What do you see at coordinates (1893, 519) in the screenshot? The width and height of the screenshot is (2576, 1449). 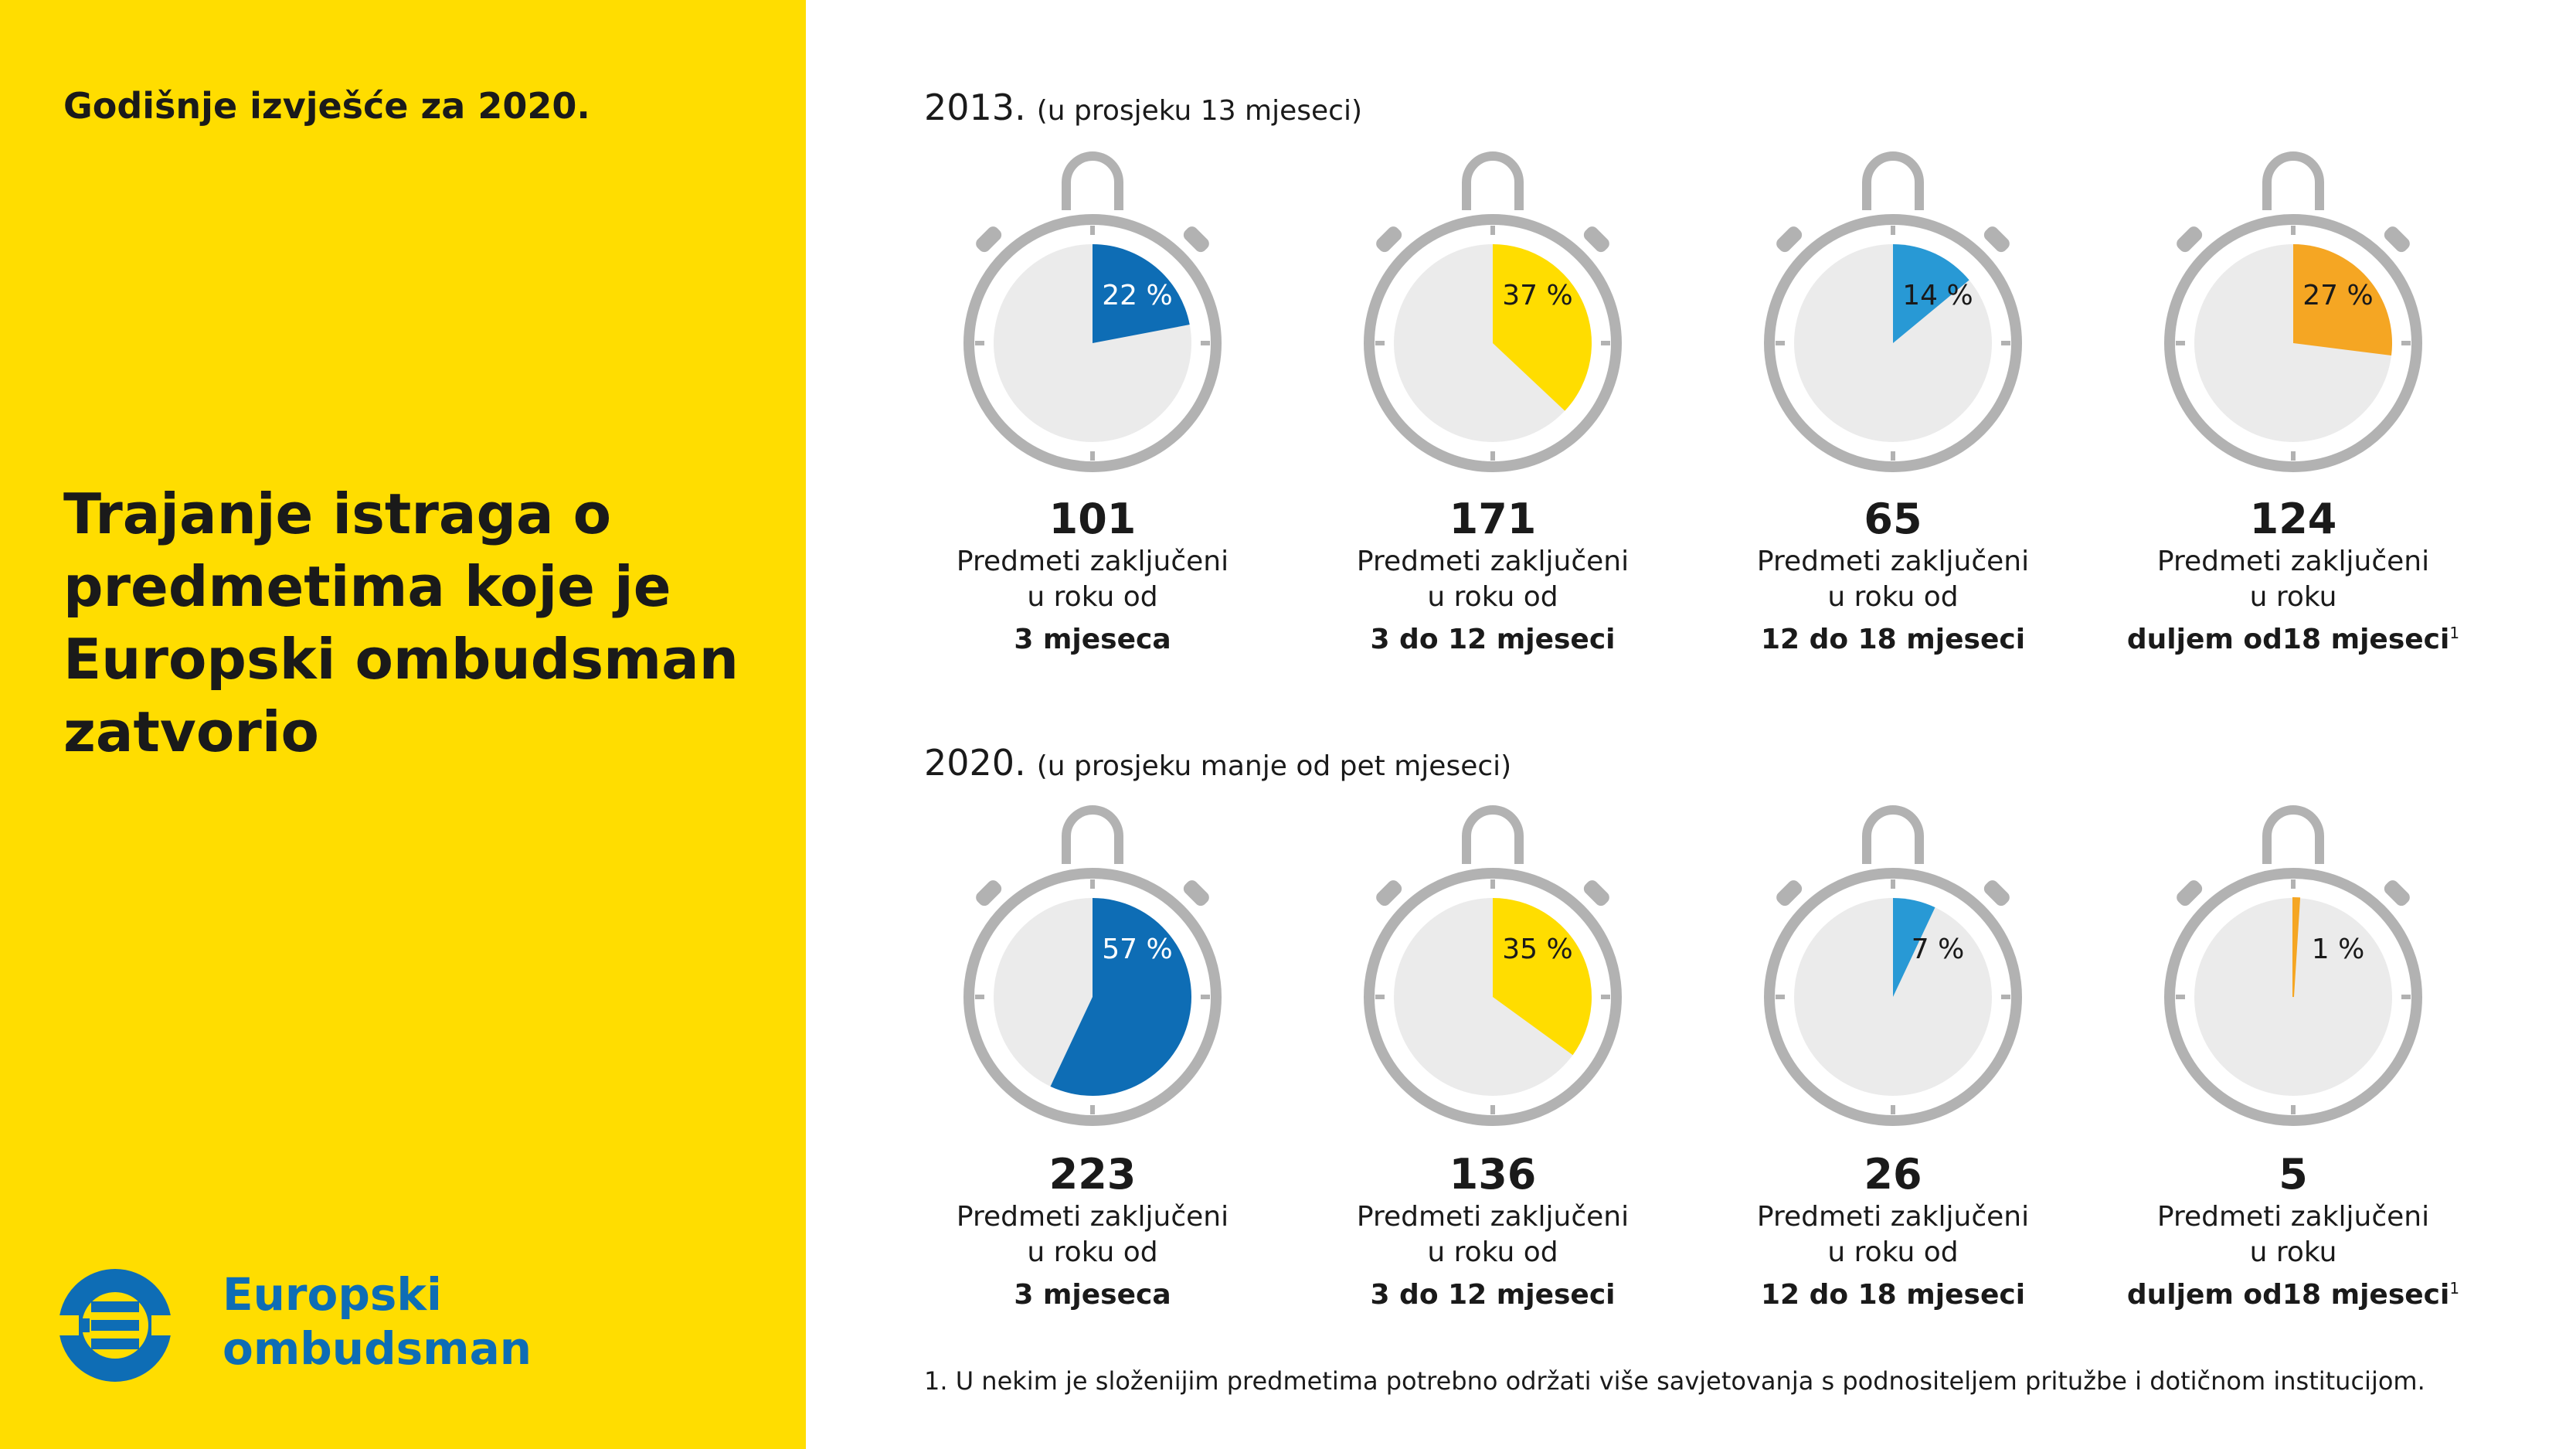 I see `case-count: 65` at bounding box center [1893, 519].